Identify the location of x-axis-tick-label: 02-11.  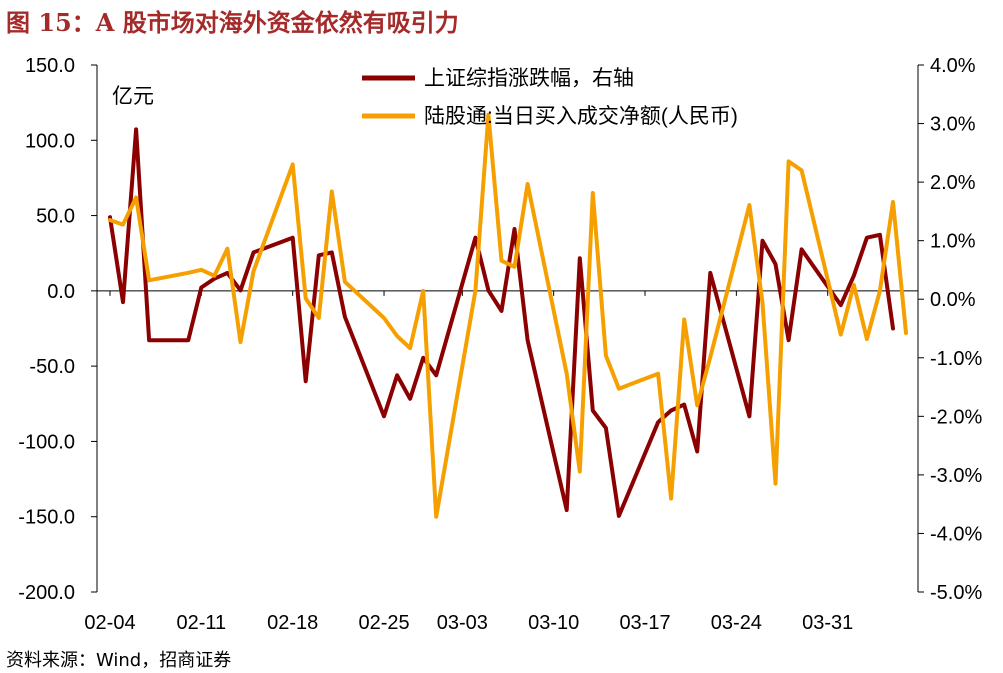
(202, 623).